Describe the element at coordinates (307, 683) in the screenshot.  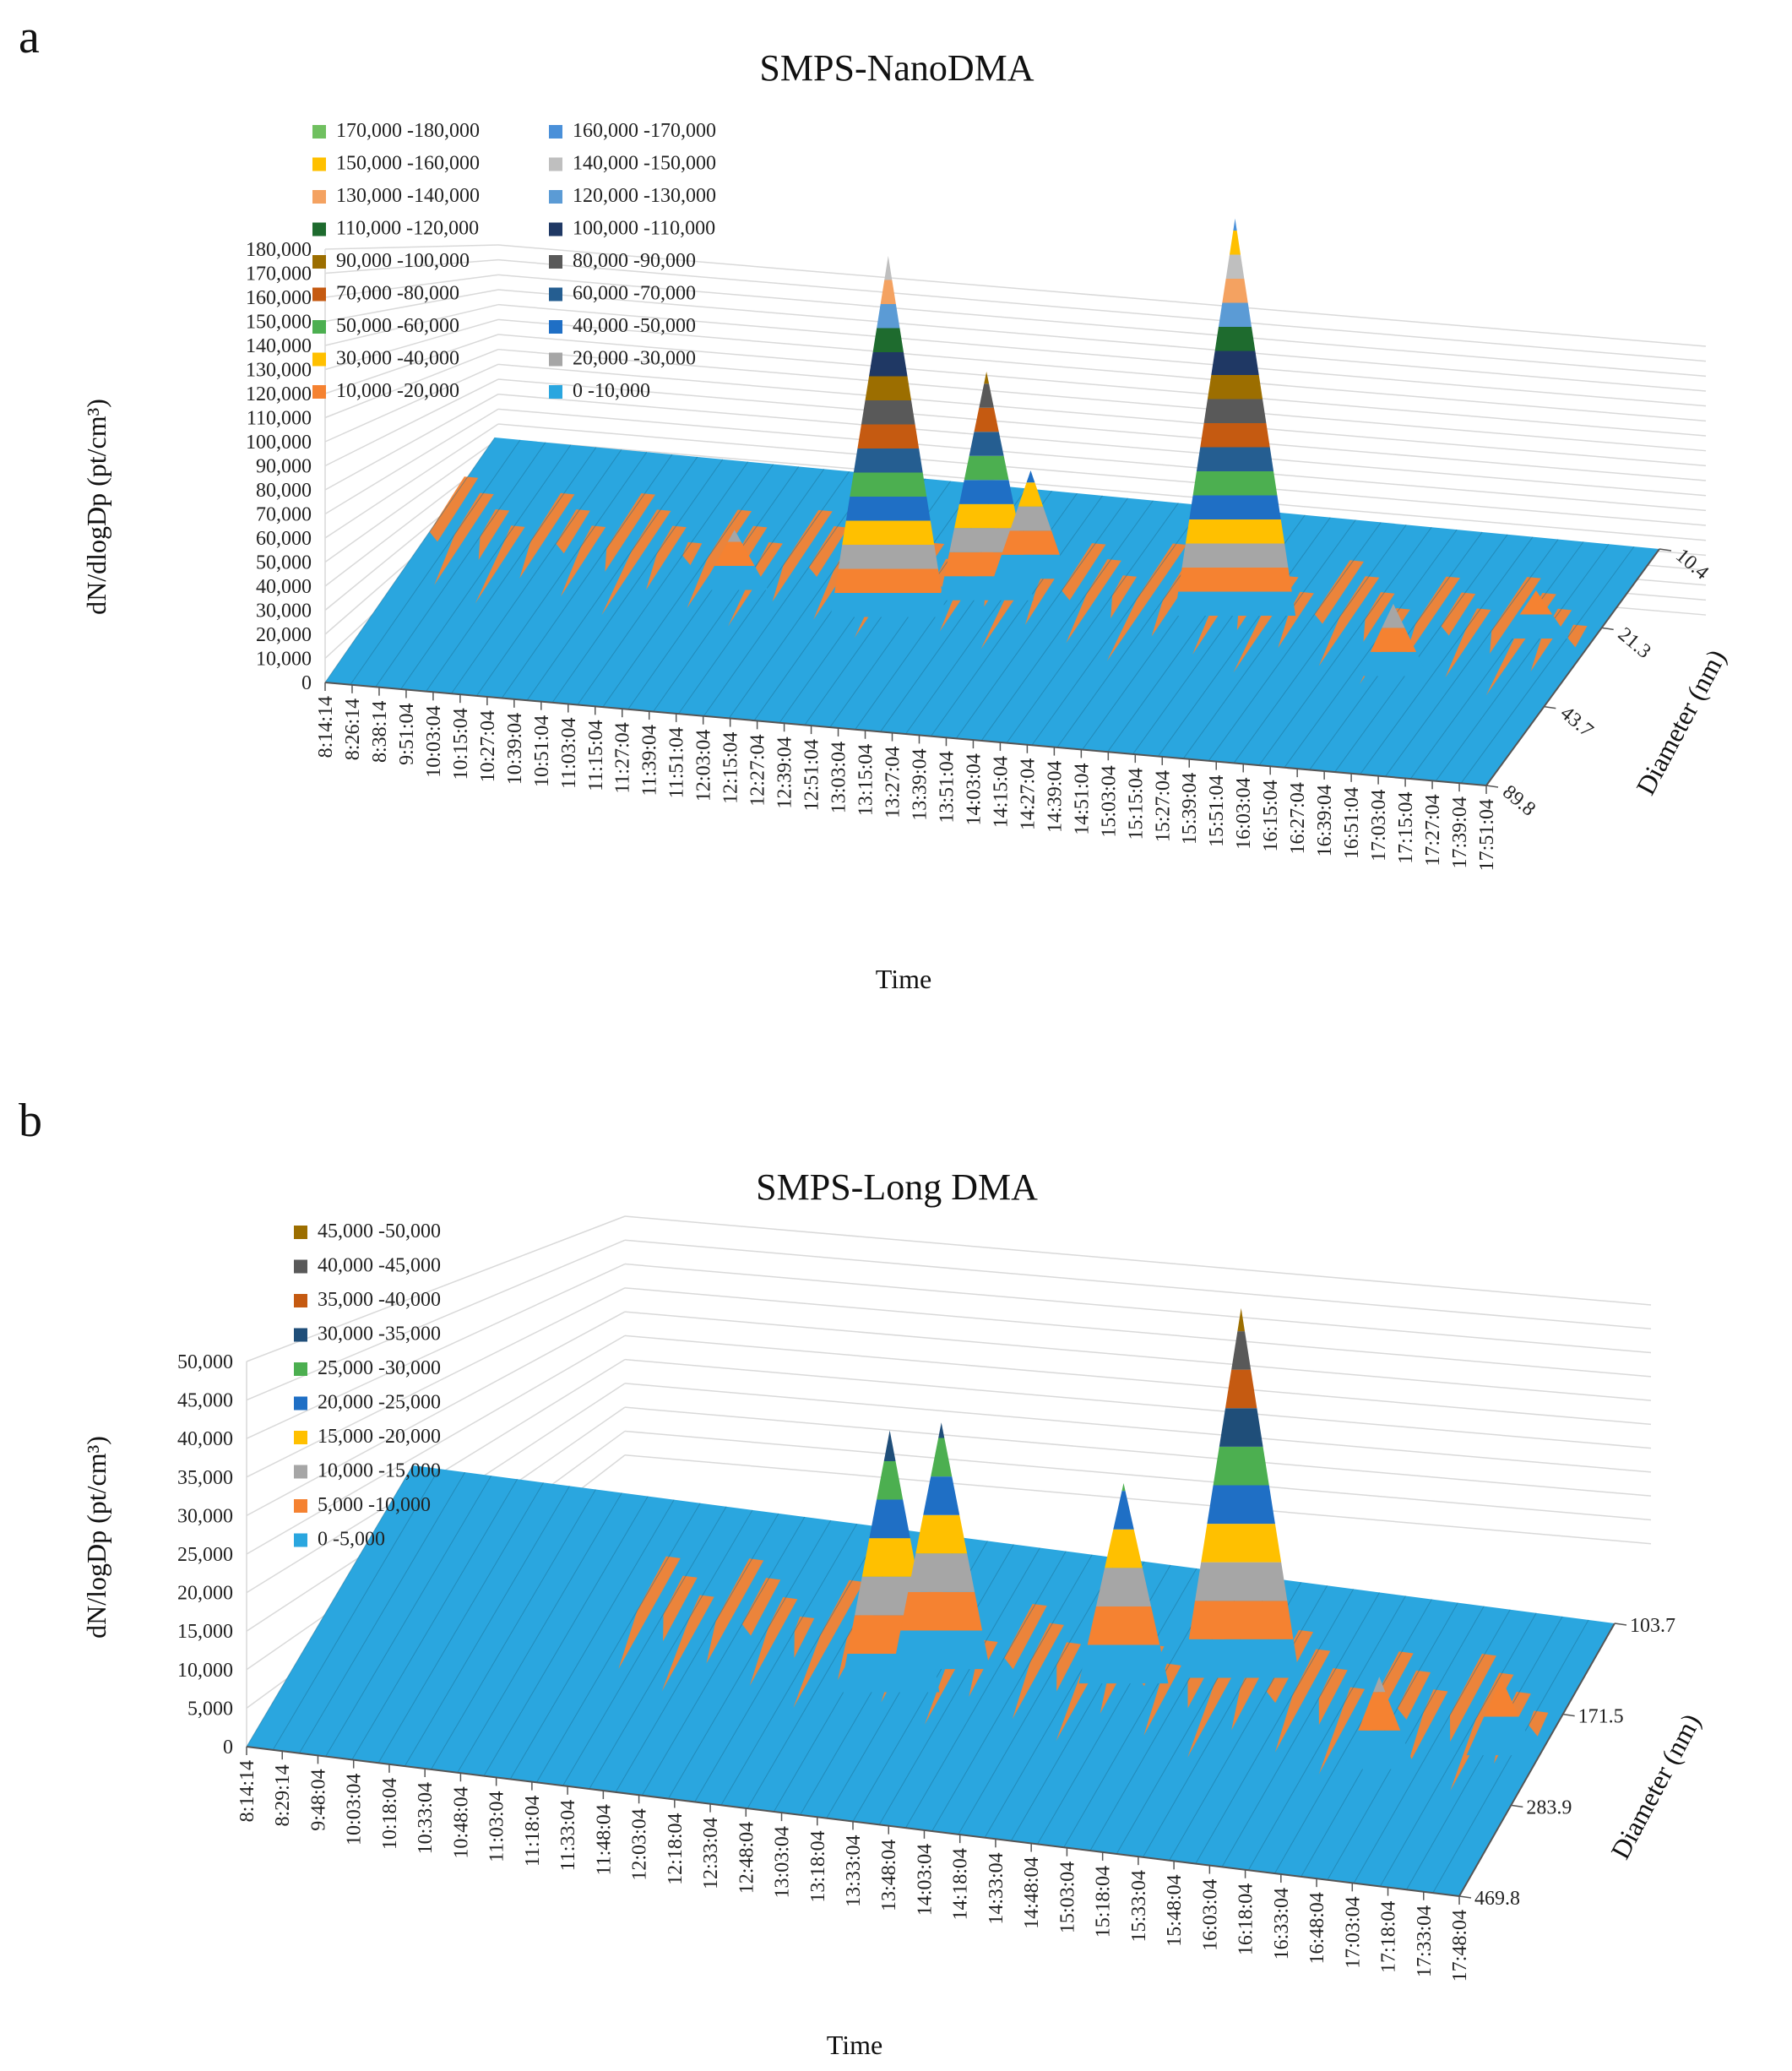
I see `value-tick-label: 0` at that location.